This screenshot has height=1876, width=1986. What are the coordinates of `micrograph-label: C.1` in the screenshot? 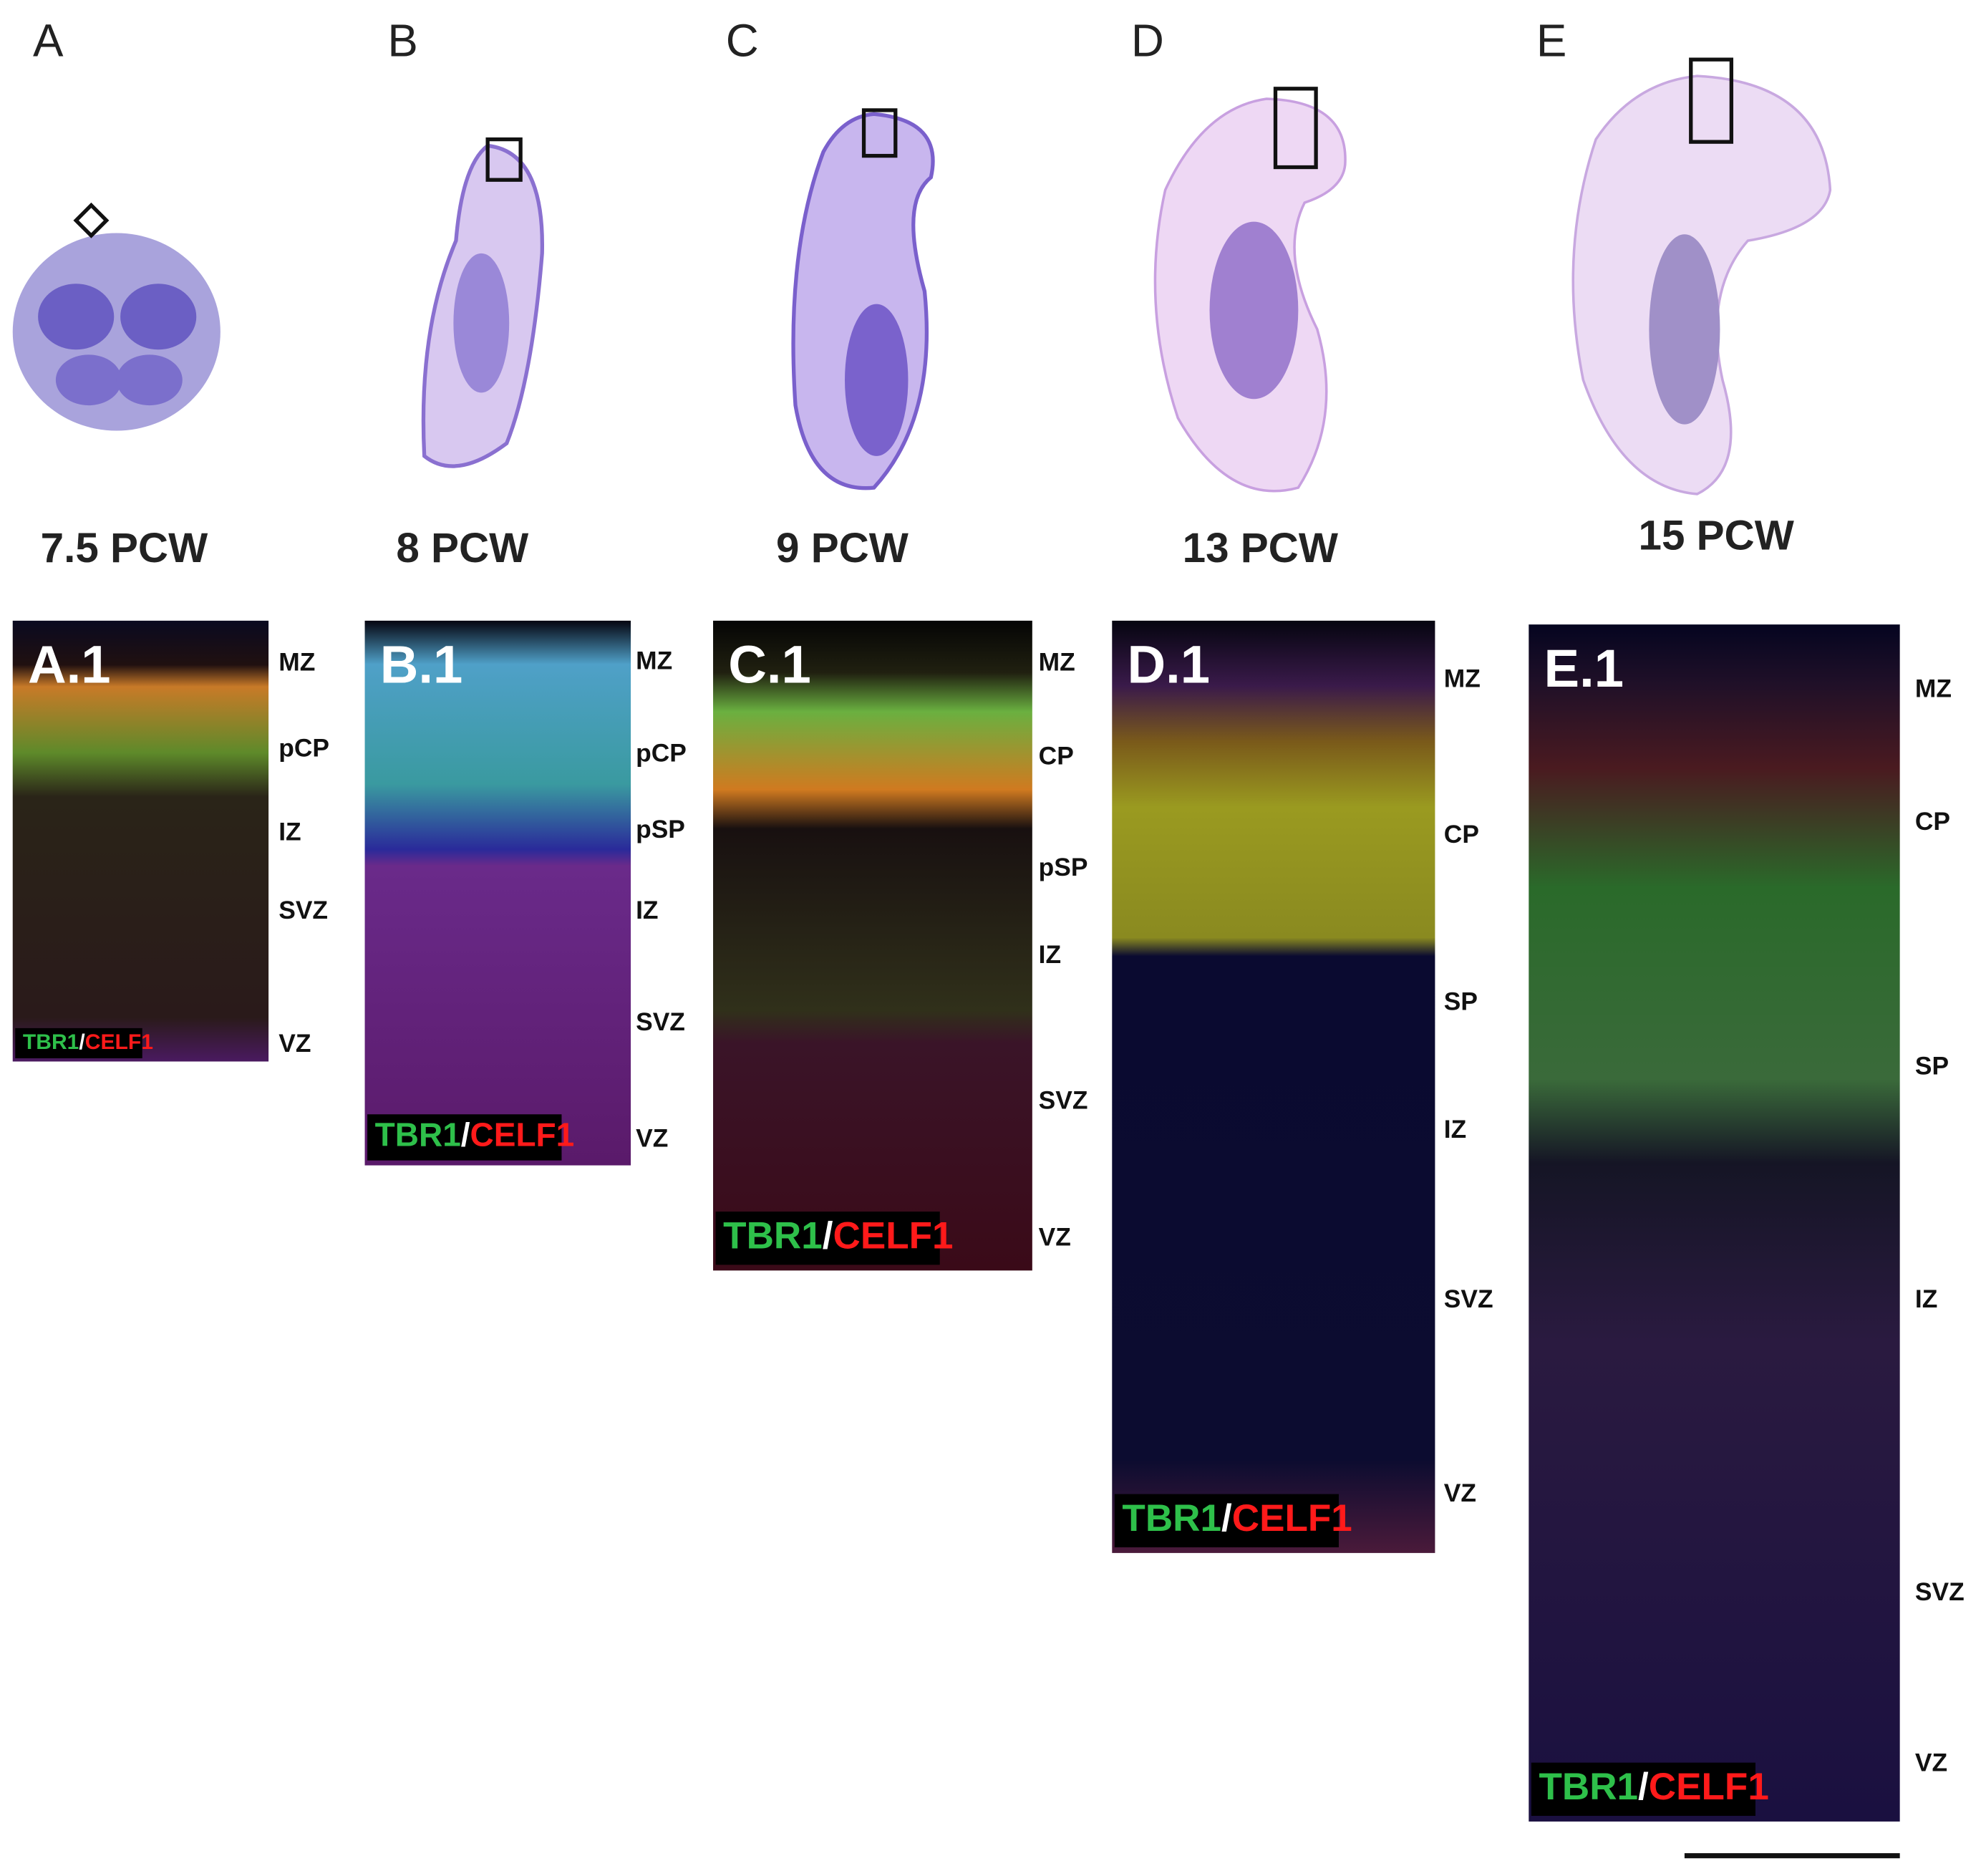 It's located at (770, 665).